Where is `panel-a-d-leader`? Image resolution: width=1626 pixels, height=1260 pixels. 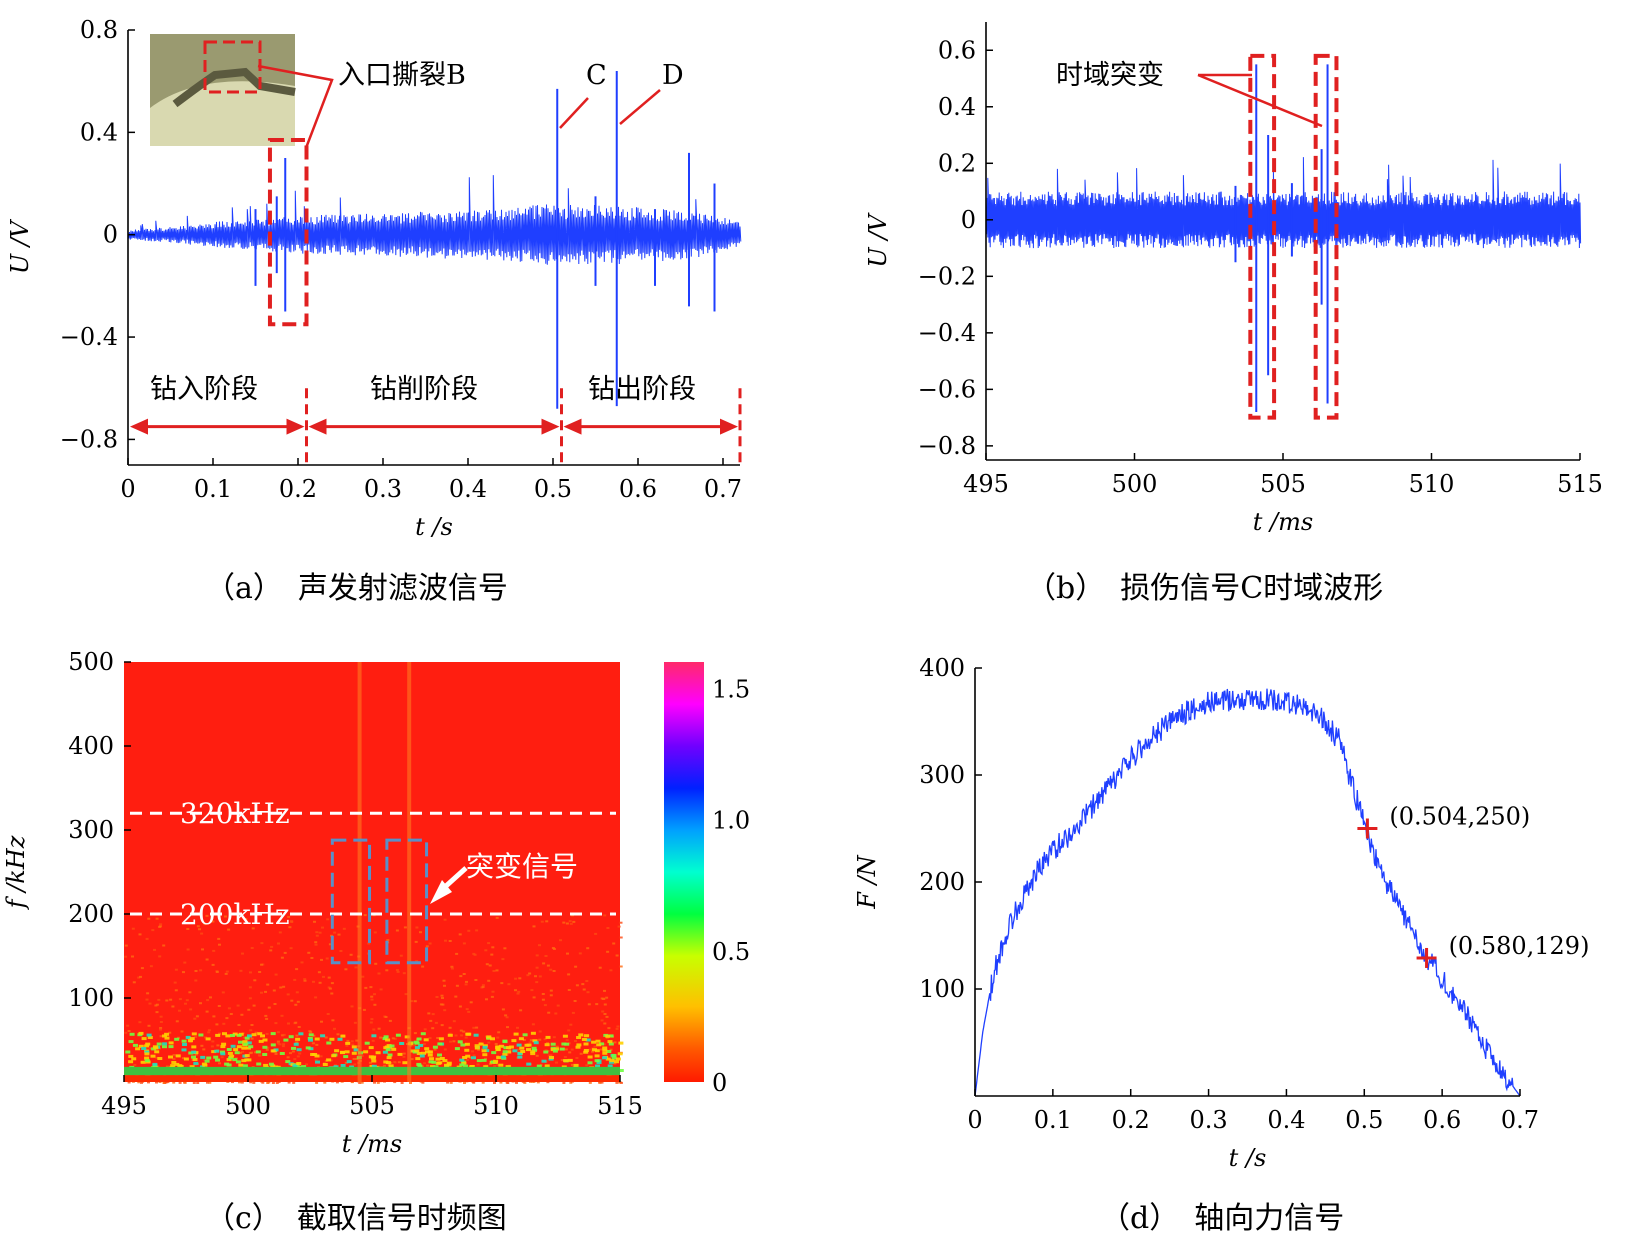 panel-a-d-leader is located at coordinates (640, 107).